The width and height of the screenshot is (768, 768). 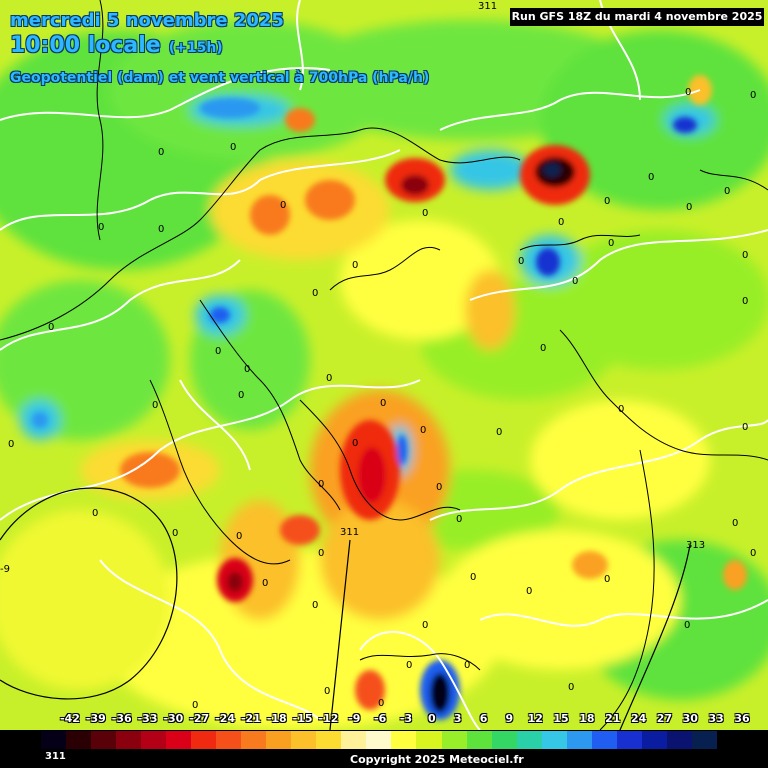 What do you see at coordinates (354, 718) in the screenshot?
I see `legend-value: -9` at bounding box center [354, 718].